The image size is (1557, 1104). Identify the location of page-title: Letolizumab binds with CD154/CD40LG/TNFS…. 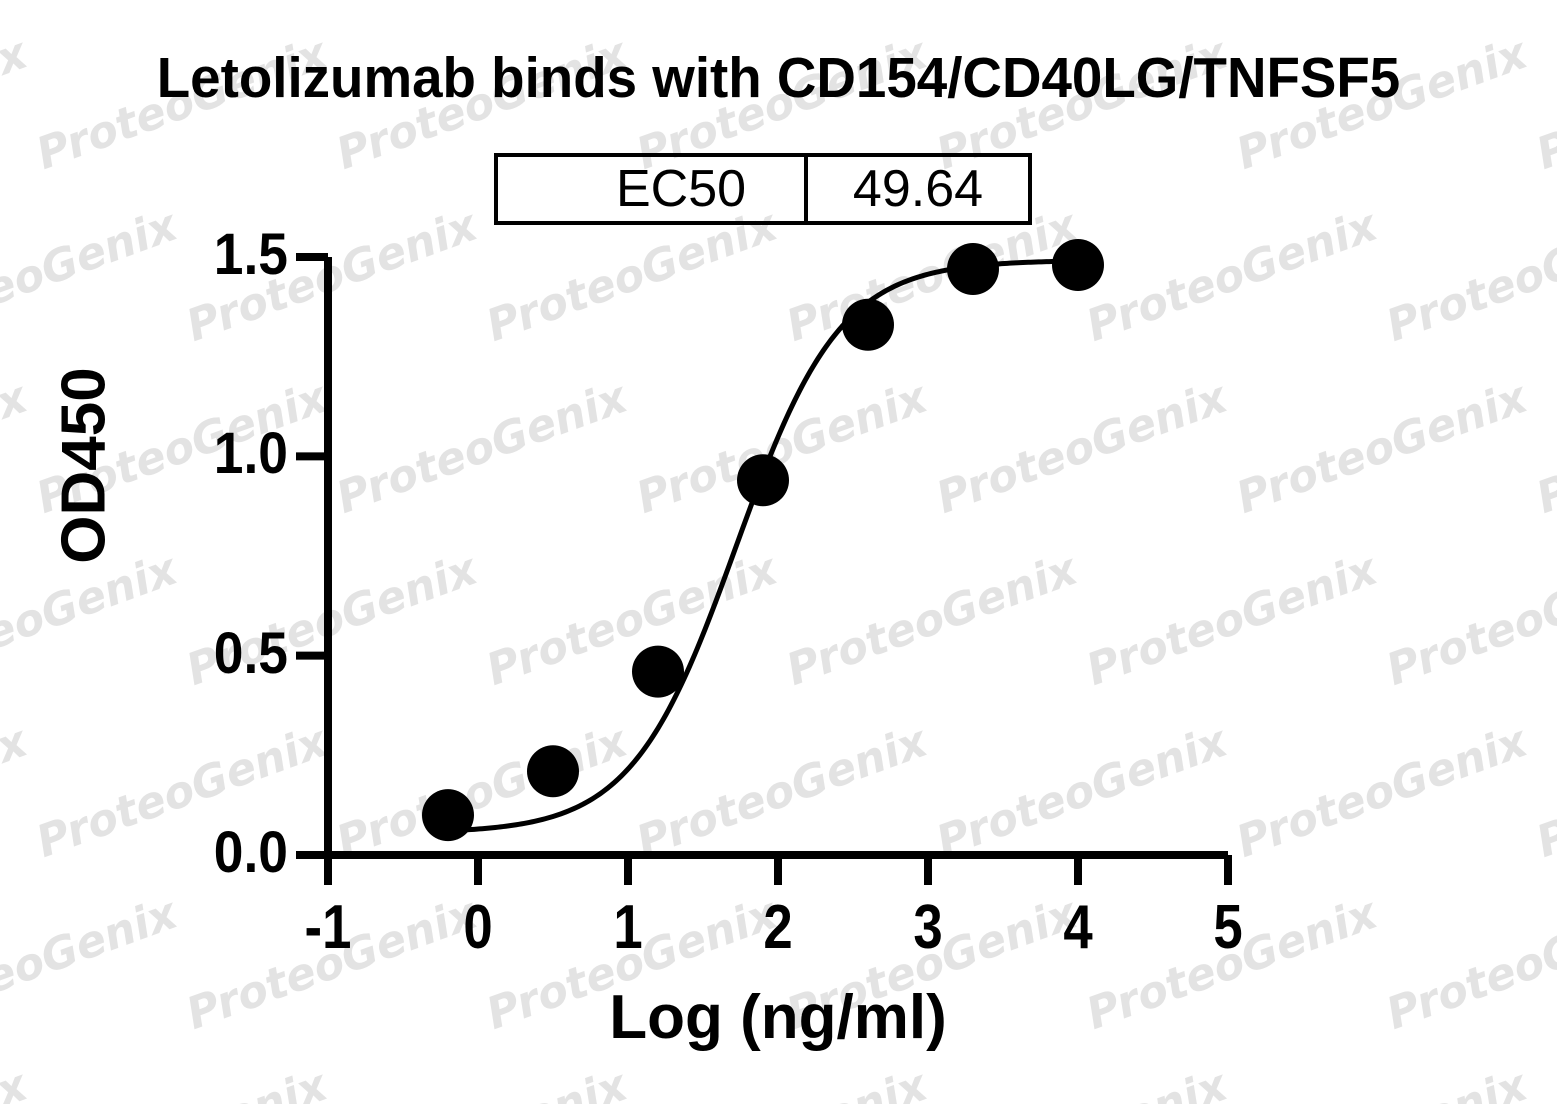
(778, 78).